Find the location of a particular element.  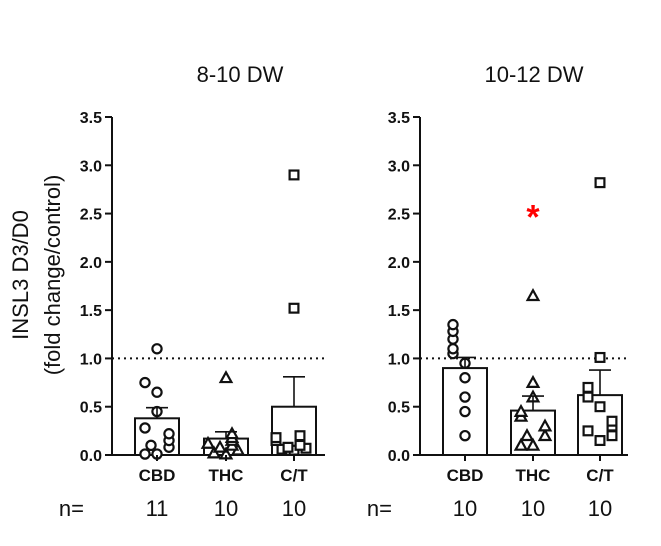

y-axis-label-line1: INSL3 D3/D0 is located at coordinates (20, 275).